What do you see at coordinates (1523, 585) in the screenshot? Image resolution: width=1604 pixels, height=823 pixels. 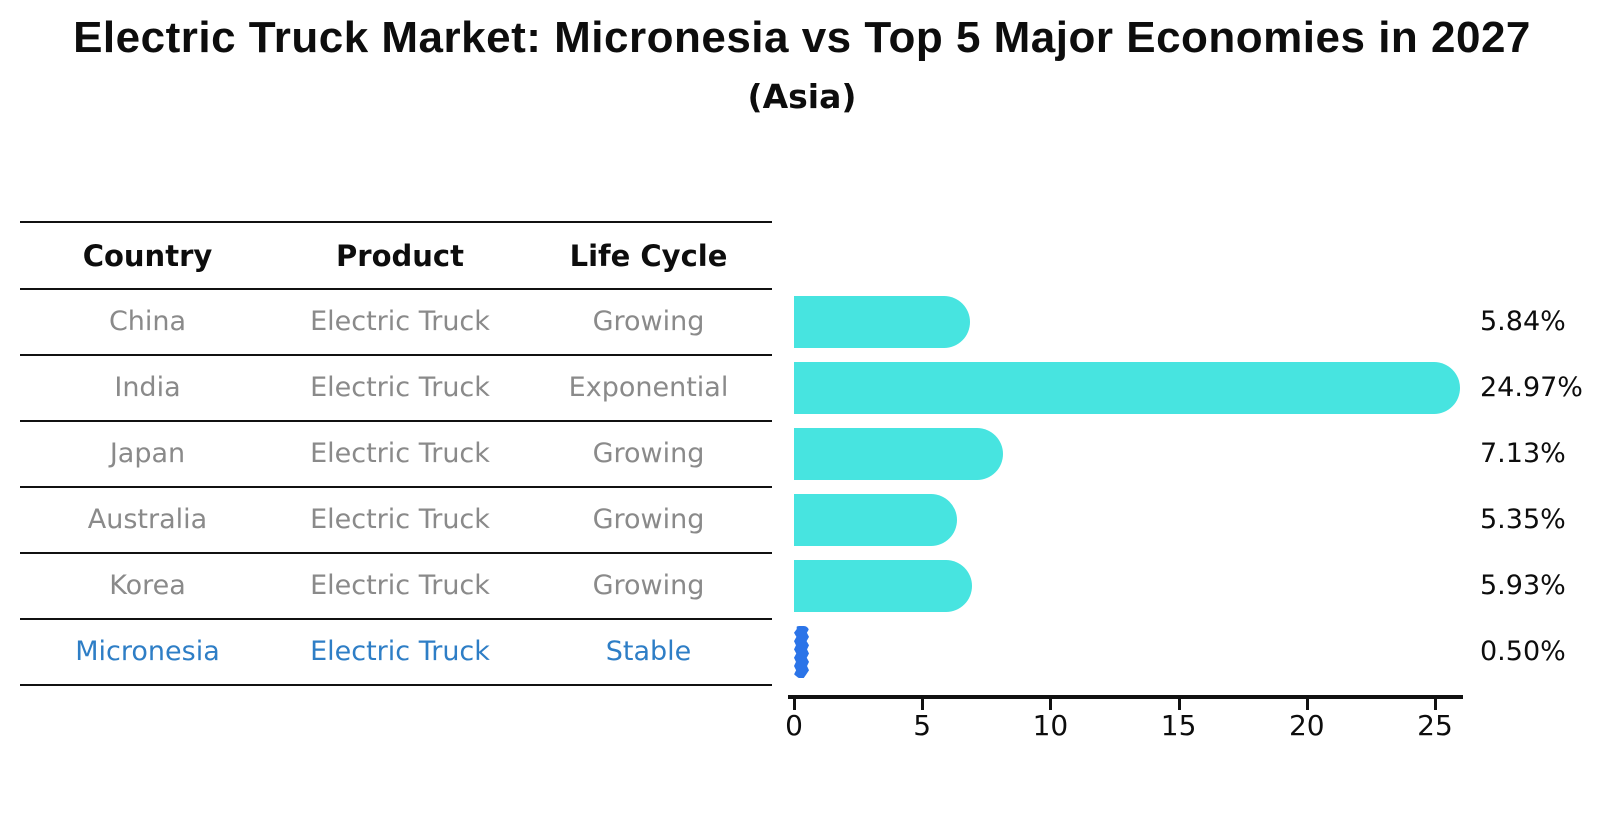 I see `bar-value-label: 5.93%` at bounding box center [1523, 585].